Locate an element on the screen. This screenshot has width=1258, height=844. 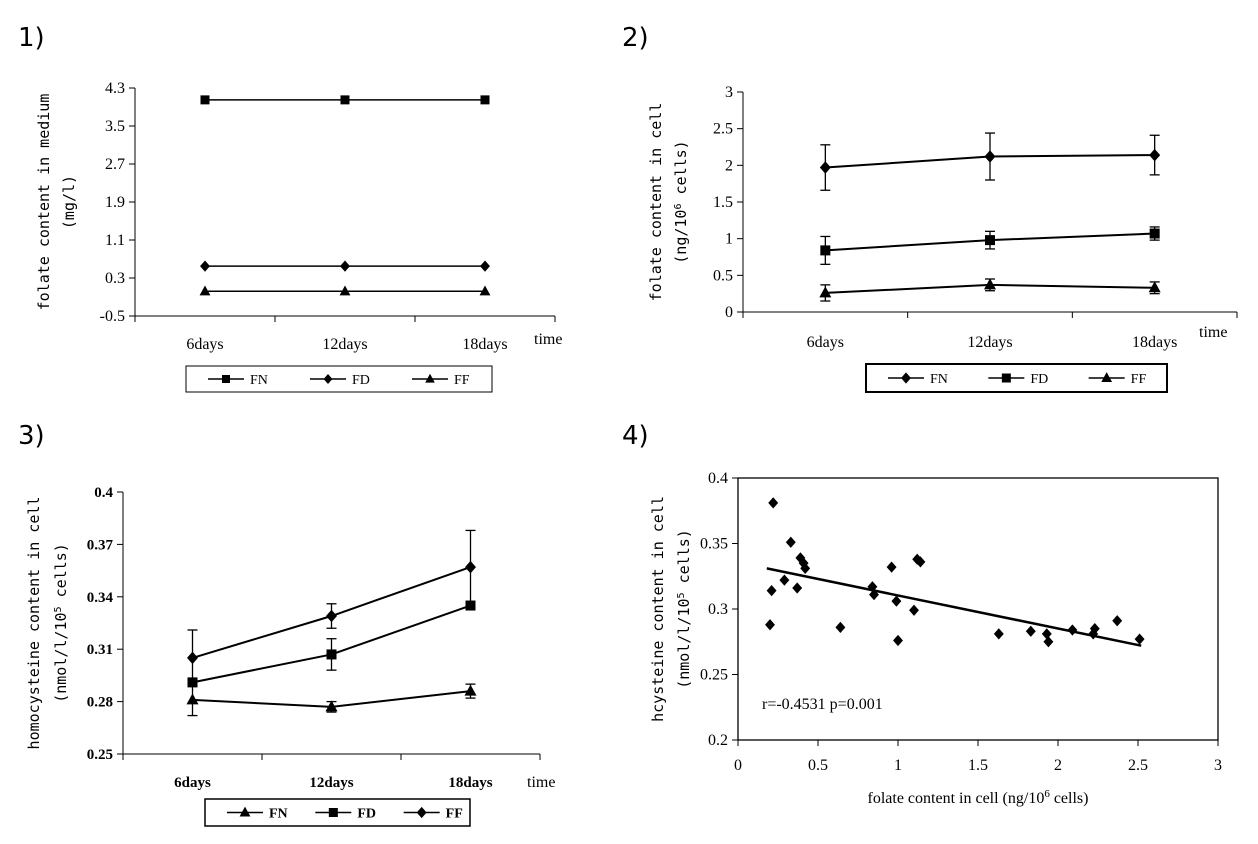
c1-legend-FN-label: FN is located at coordinates (259, 380).